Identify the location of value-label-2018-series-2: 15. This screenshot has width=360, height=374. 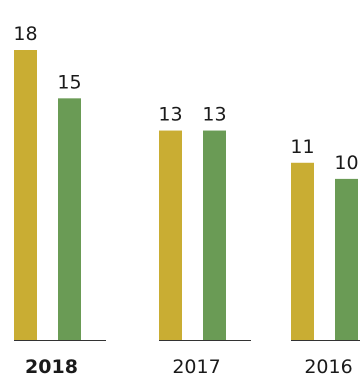
(69, 82).